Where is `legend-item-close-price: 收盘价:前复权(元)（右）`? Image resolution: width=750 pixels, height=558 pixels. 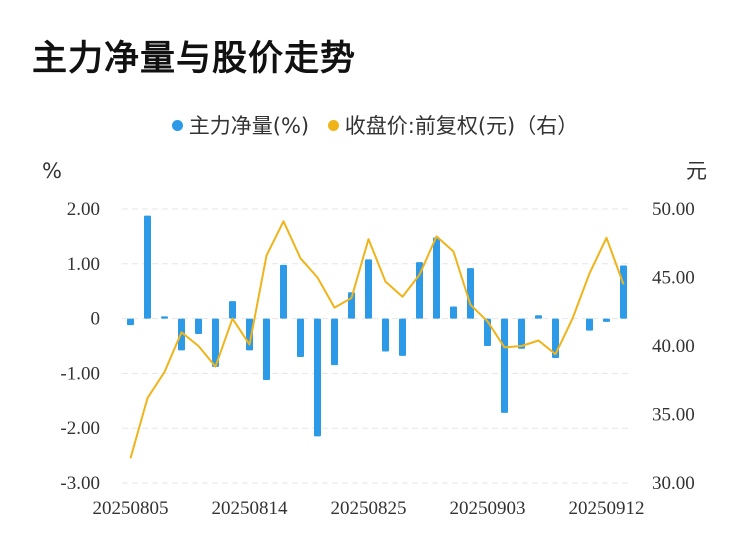 legend-item-close-price: 收盘价:前复权(元)（右） is located at coordinates (453, 125).